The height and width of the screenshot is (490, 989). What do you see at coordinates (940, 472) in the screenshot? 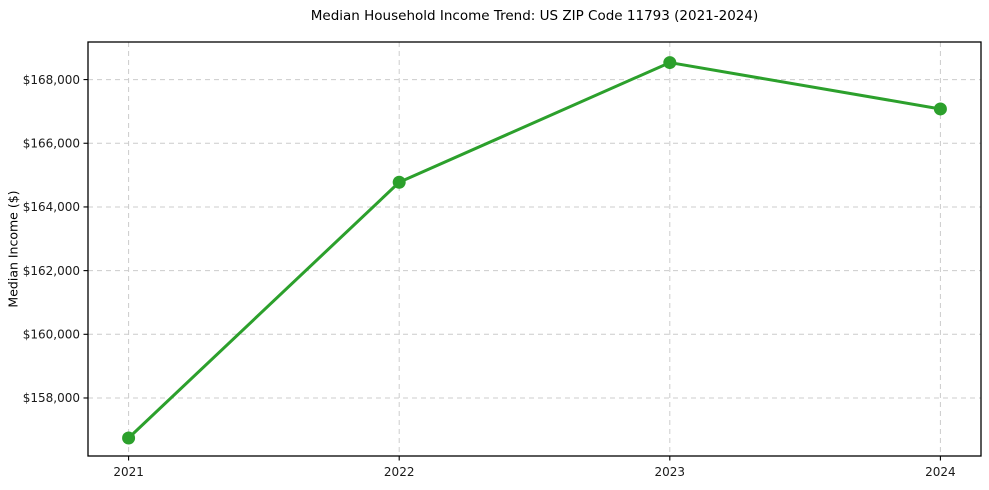
I see `x-tick-label: 2024` at bounding box center [940, 472].